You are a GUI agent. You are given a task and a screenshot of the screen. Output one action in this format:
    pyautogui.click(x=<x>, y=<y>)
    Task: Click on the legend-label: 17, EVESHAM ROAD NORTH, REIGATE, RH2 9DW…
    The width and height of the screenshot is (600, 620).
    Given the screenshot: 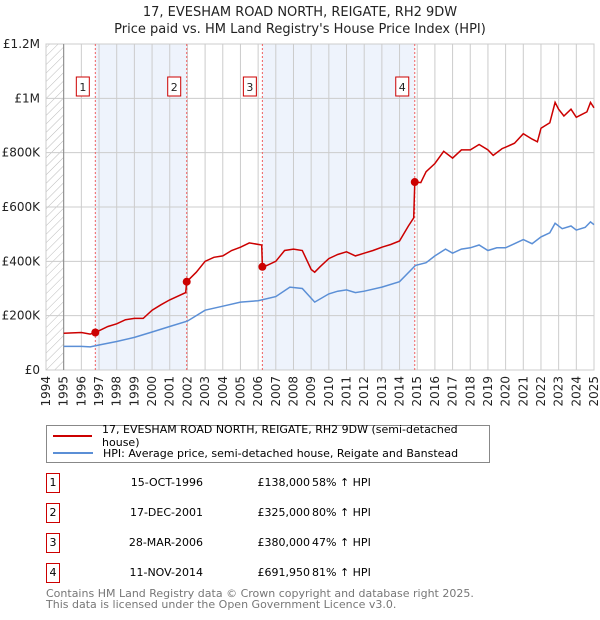 What is the action you would take?
    pyautogui.click(x=280, y=436)
    